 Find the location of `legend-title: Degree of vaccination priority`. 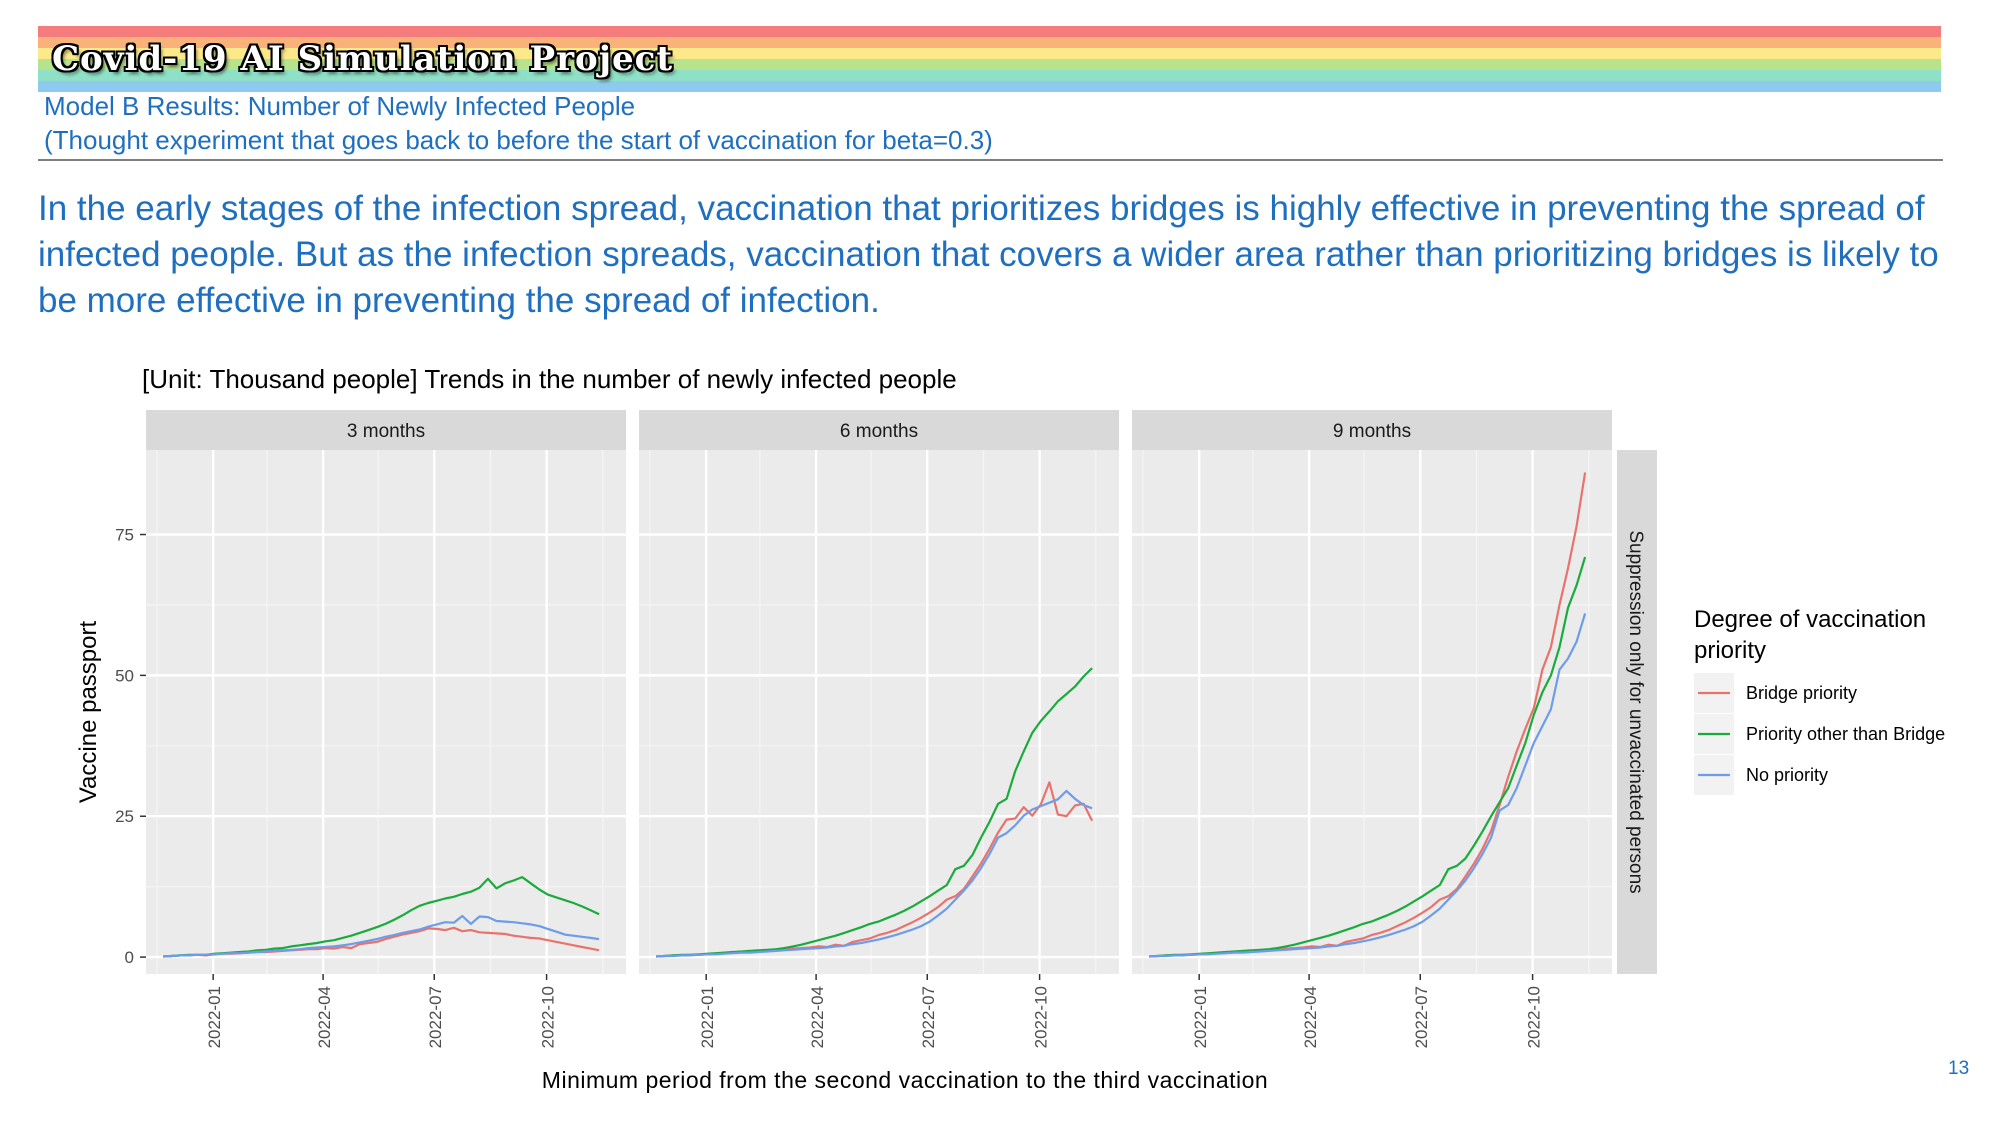

legend-title: Degree of vaccination priority is located at coordinates (1810, 635).